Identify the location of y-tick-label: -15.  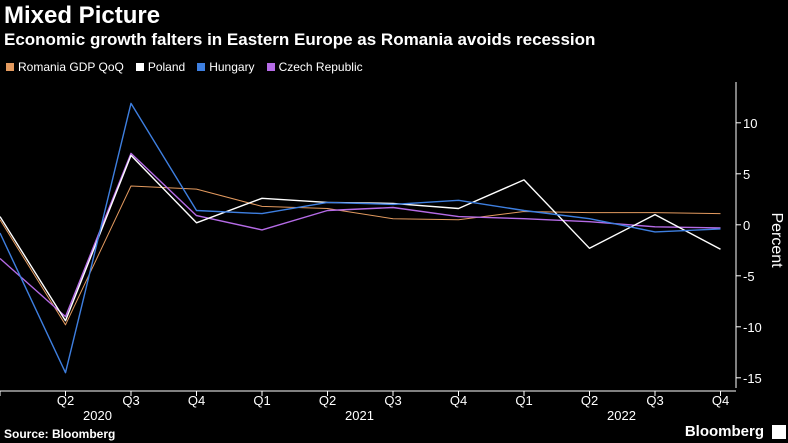
(752, 378).